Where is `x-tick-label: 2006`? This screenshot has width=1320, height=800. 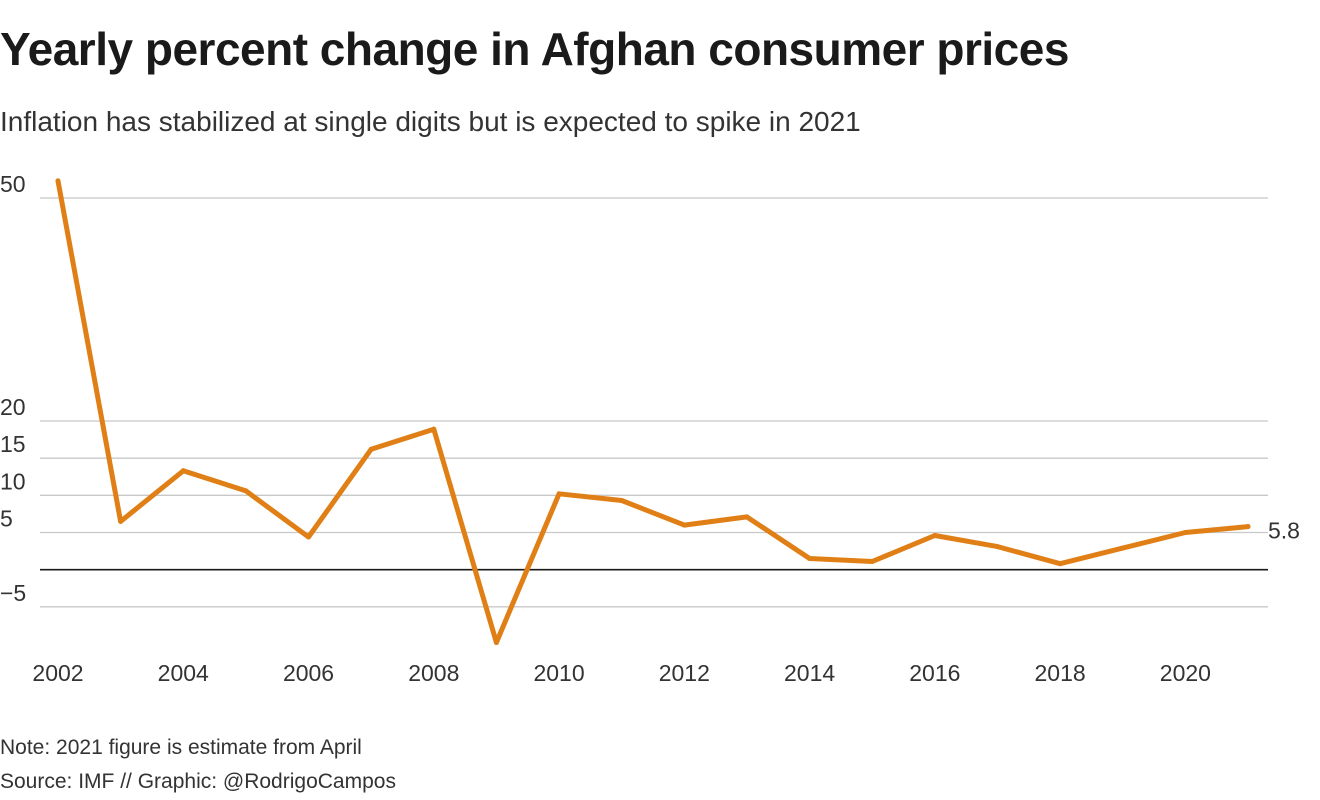
x-tick-label: 2006 is located at coordinates (308, 673).